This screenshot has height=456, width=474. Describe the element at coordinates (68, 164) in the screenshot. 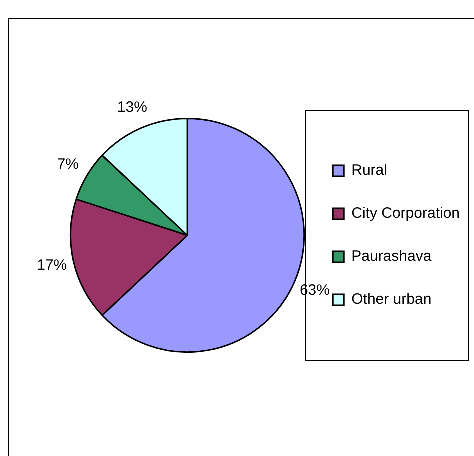

I see `data-label: 7%` at that location.